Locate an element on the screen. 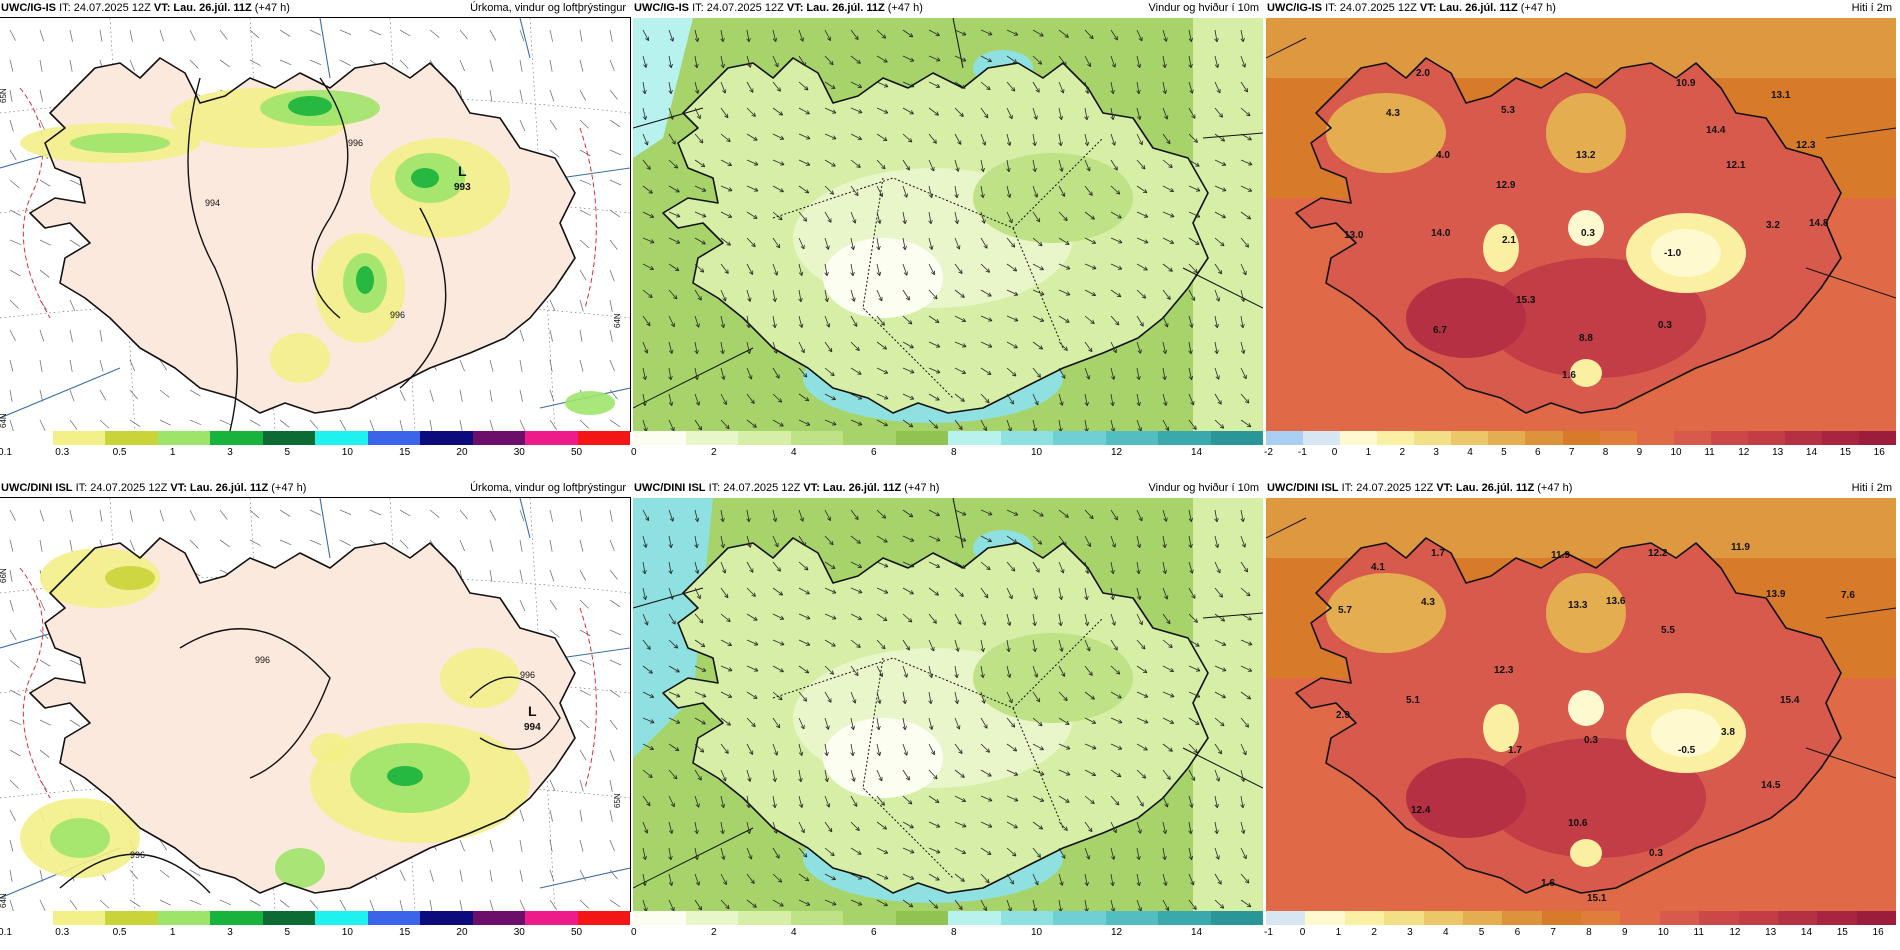 The height and width of the screenshot is (950, 1900). temperature-value: 4.3 is located at coordinates (1428, 602).